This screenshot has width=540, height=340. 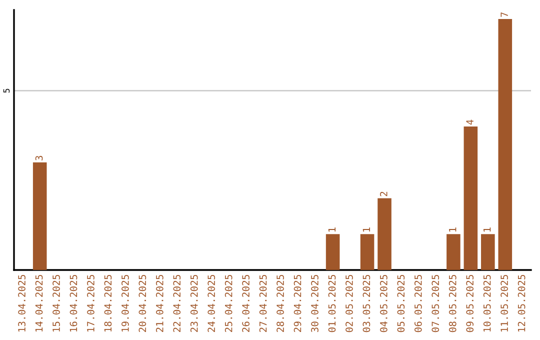 What do you see at coordinates (177, 303) in the screenshot?
I see `x-tick-label: 22.04.2025` at bounding box center [177, 303].